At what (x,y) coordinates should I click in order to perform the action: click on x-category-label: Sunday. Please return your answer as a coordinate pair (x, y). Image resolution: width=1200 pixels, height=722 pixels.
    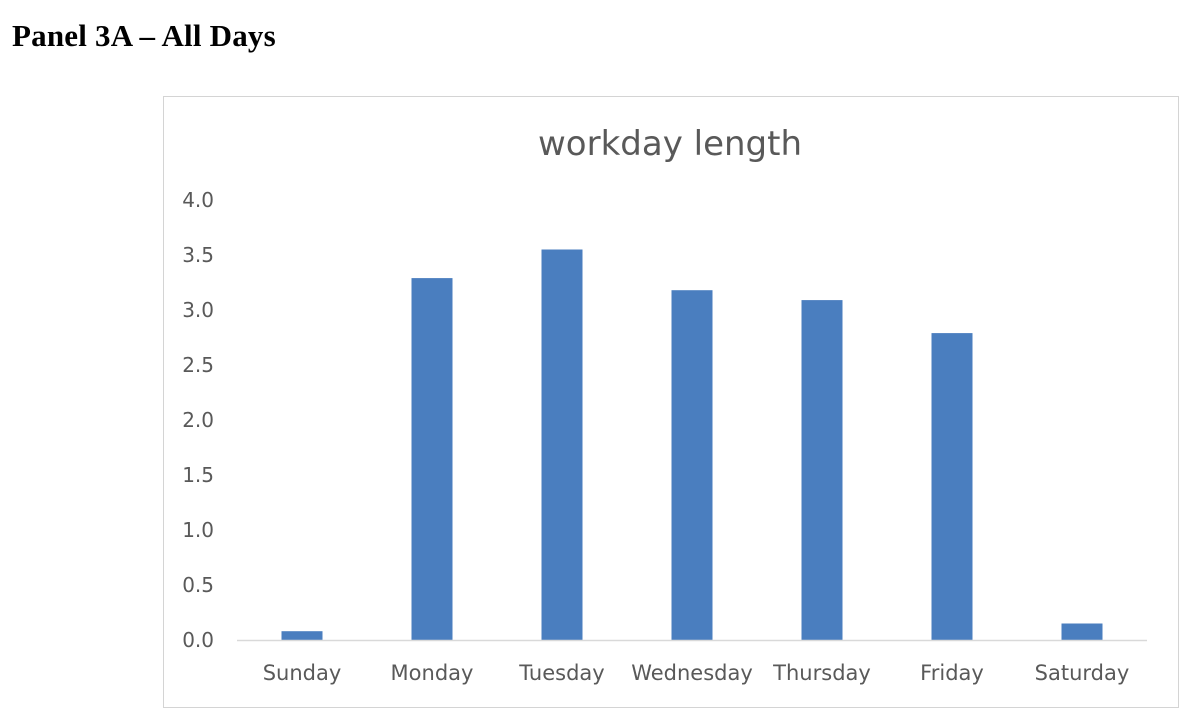
    Looking at the image, I should click on (302, 673).